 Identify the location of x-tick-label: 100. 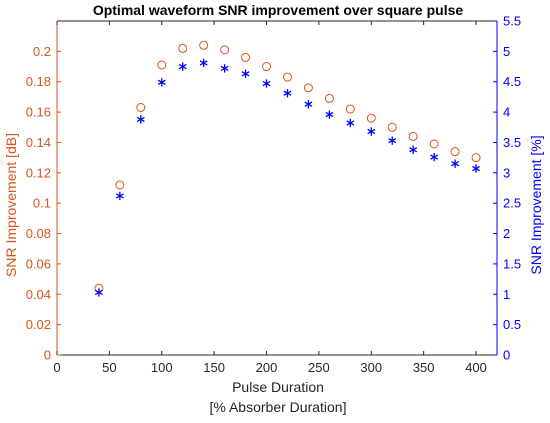
(162, 367).